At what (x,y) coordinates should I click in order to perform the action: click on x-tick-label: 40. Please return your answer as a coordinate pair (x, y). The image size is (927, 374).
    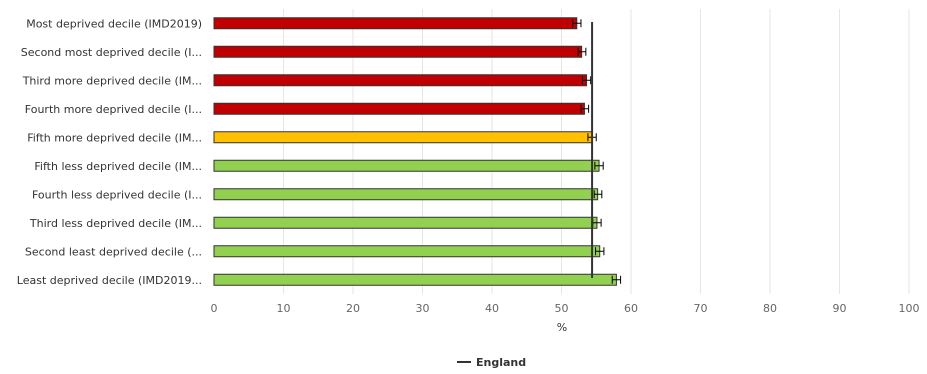
    Looking at the image, I should click on (492, 308).